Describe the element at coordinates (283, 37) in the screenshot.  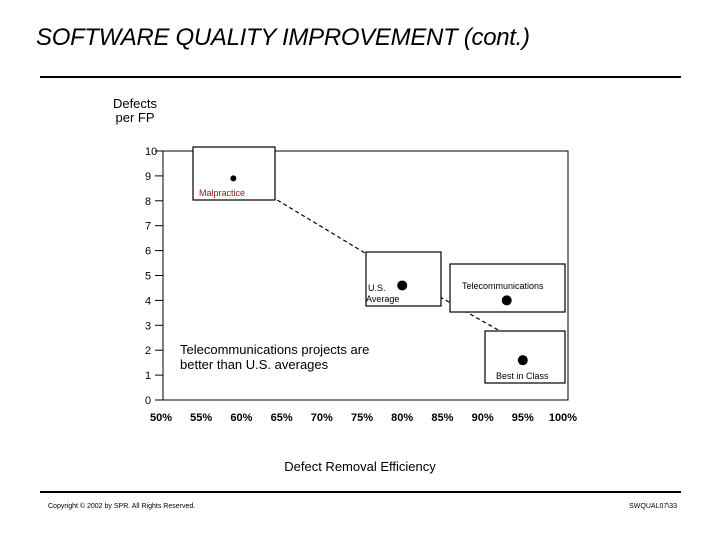
I see `slide-title: SOFTWARE QUALITY IMPROVEMENT (cont.)` at that location.